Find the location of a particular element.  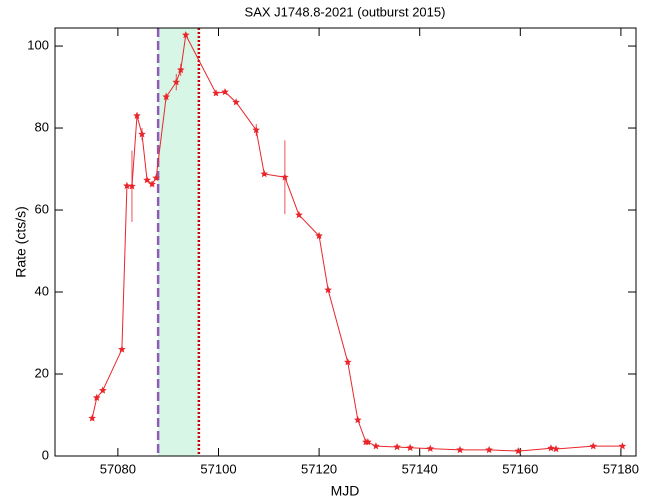

x-tick-label: 57100 is located at coordinates (218, 468).